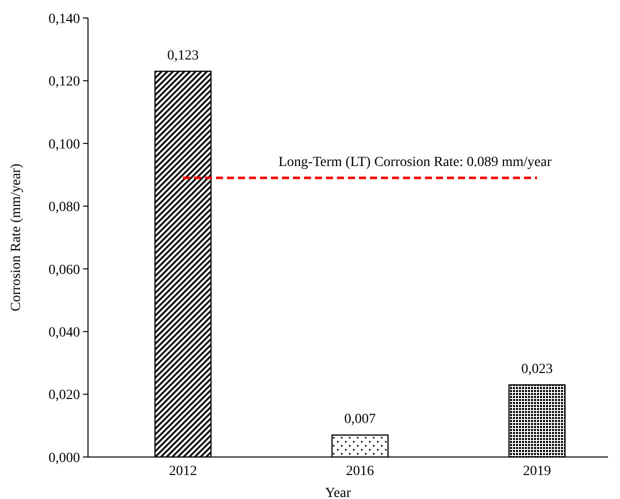 This screenshot has width=620, height=499. What do you see at coordinates (360, 471) in the screenshot?
I see `x-tick-label: 2016` at bounding box center [360, 471].